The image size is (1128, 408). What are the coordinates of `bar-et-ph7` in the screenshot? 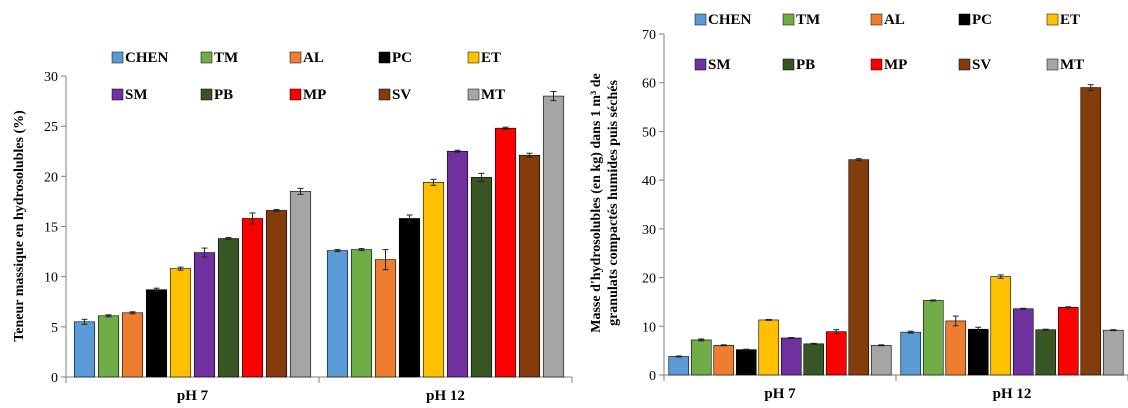 It's located at (769, 347).